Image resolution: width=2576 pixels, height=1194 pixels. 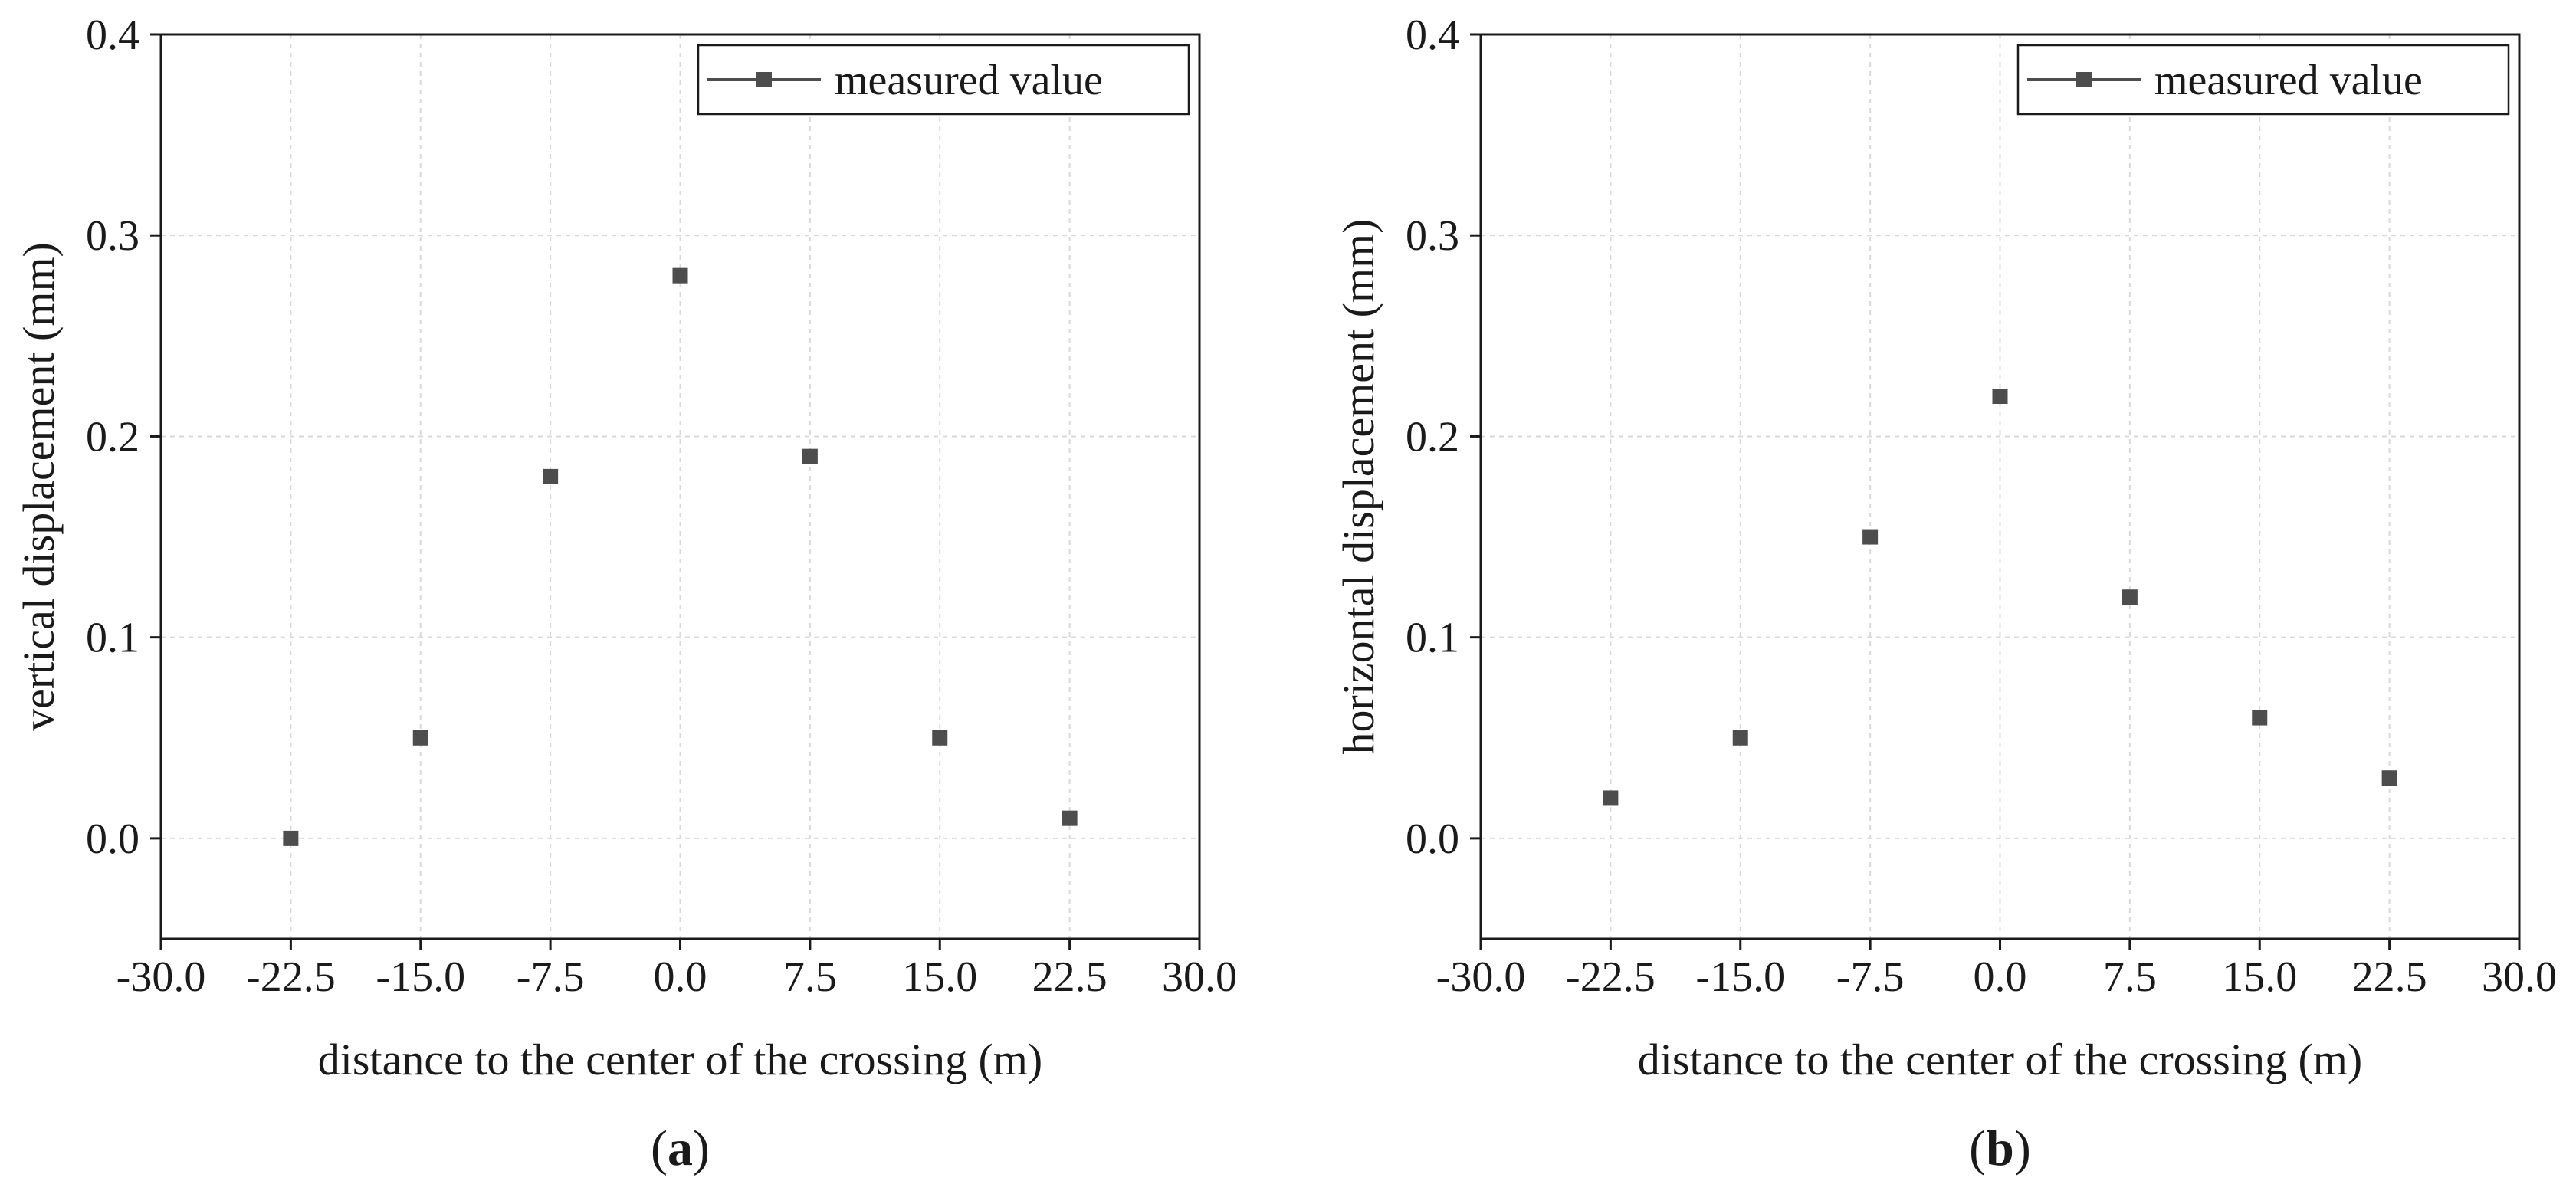 I want to click on panel-caption-letter: b, so click(x=2000, y=1148).